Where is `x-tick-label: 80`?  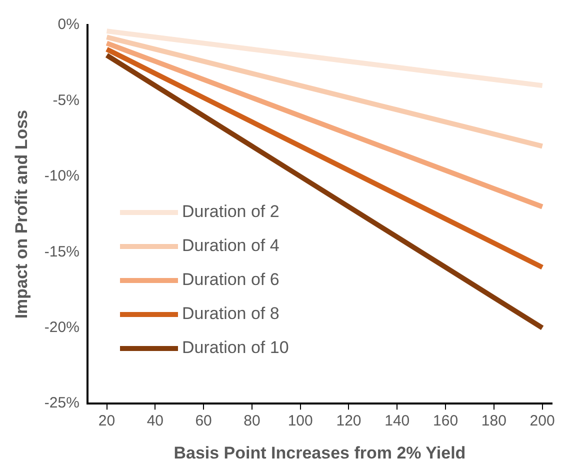
x-tick-label: 80 is located at coordinates (252, 421).